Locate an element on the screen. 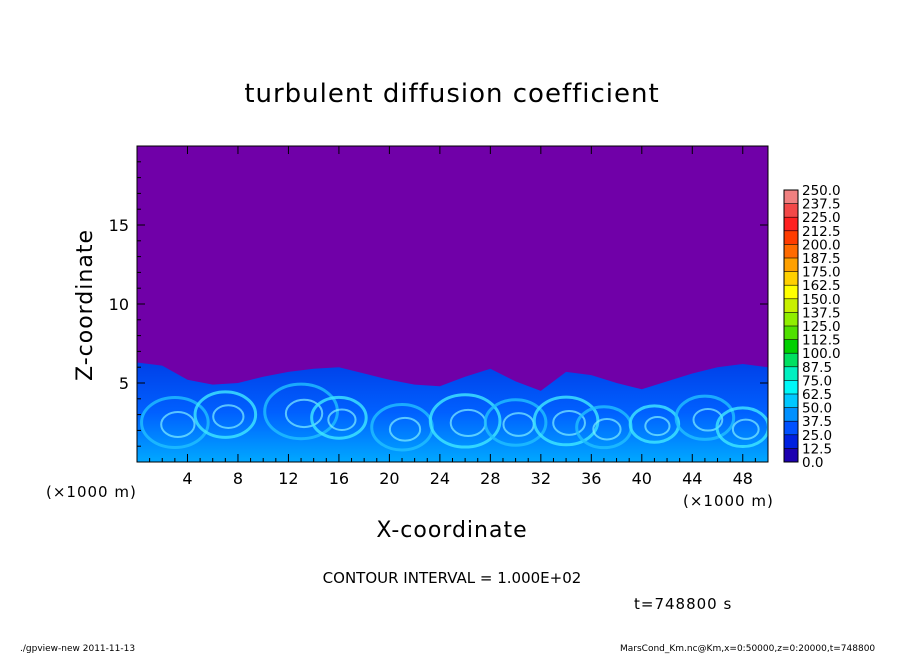  colorbar-label: 100.0 is located at coordinates (821, 354).